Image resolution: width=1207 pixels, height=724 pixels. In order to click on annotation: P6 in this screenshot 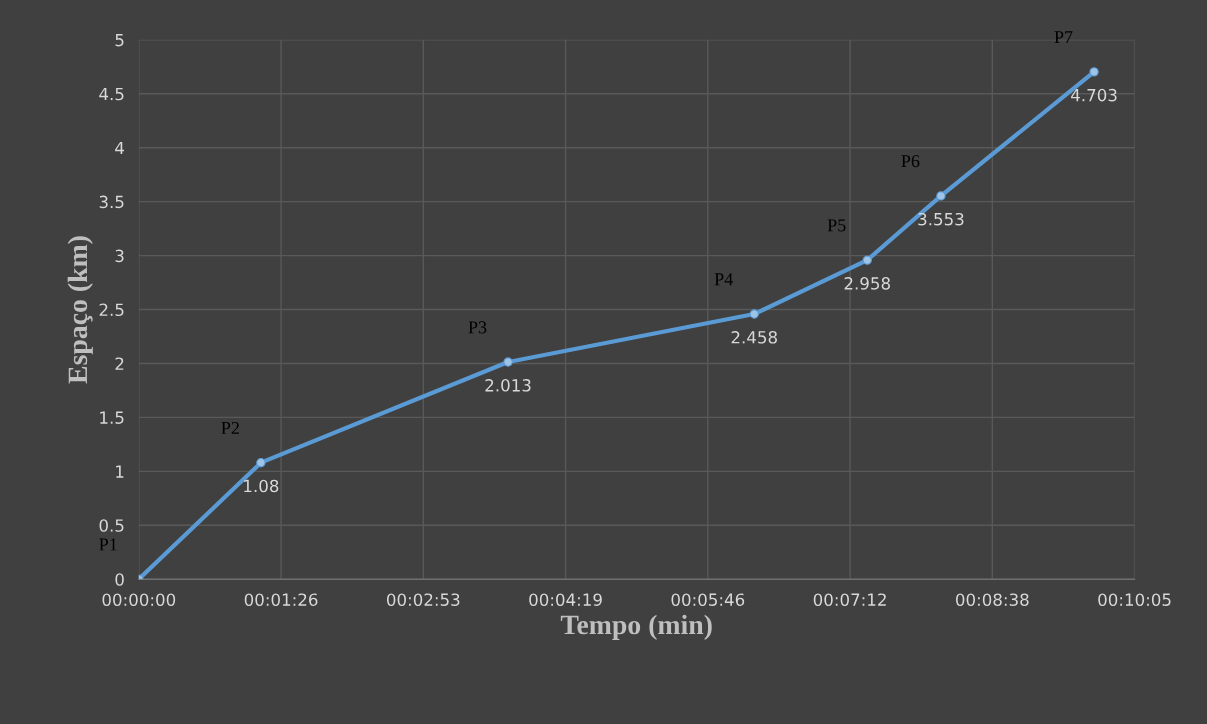, I will do `click(910, 161)`.